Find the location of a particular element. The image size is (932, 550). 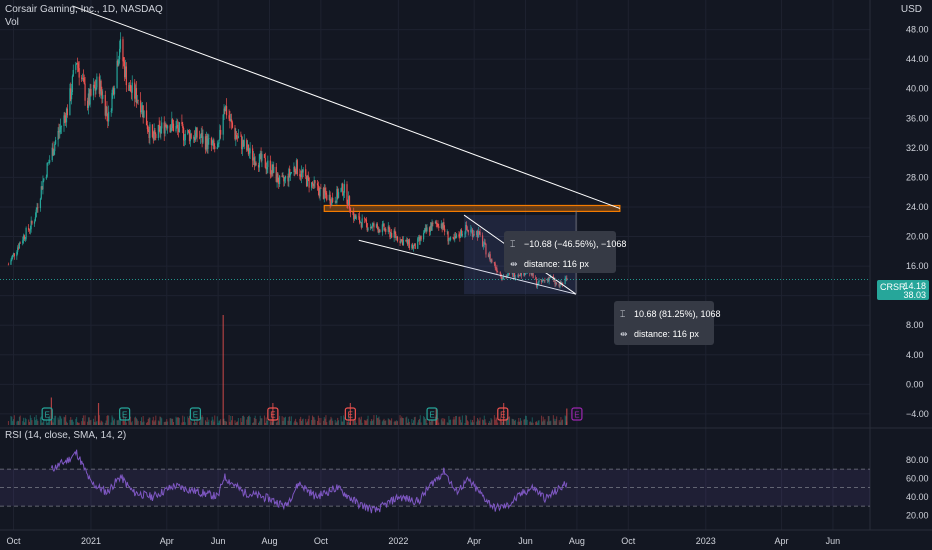

symbol-label: CRSR is located at coordinates (893, 287).